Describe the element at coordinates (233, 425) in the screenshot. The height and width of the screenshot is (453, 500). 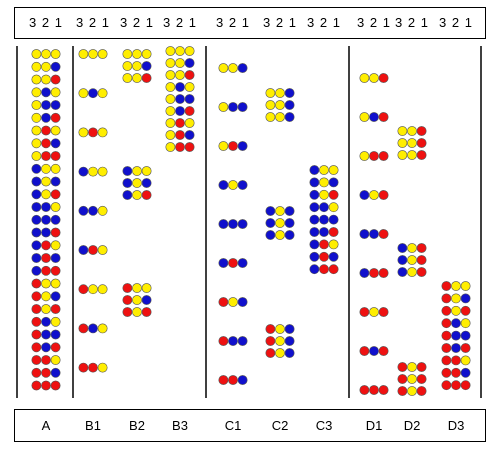
I see `label-c1: C1` at that location.